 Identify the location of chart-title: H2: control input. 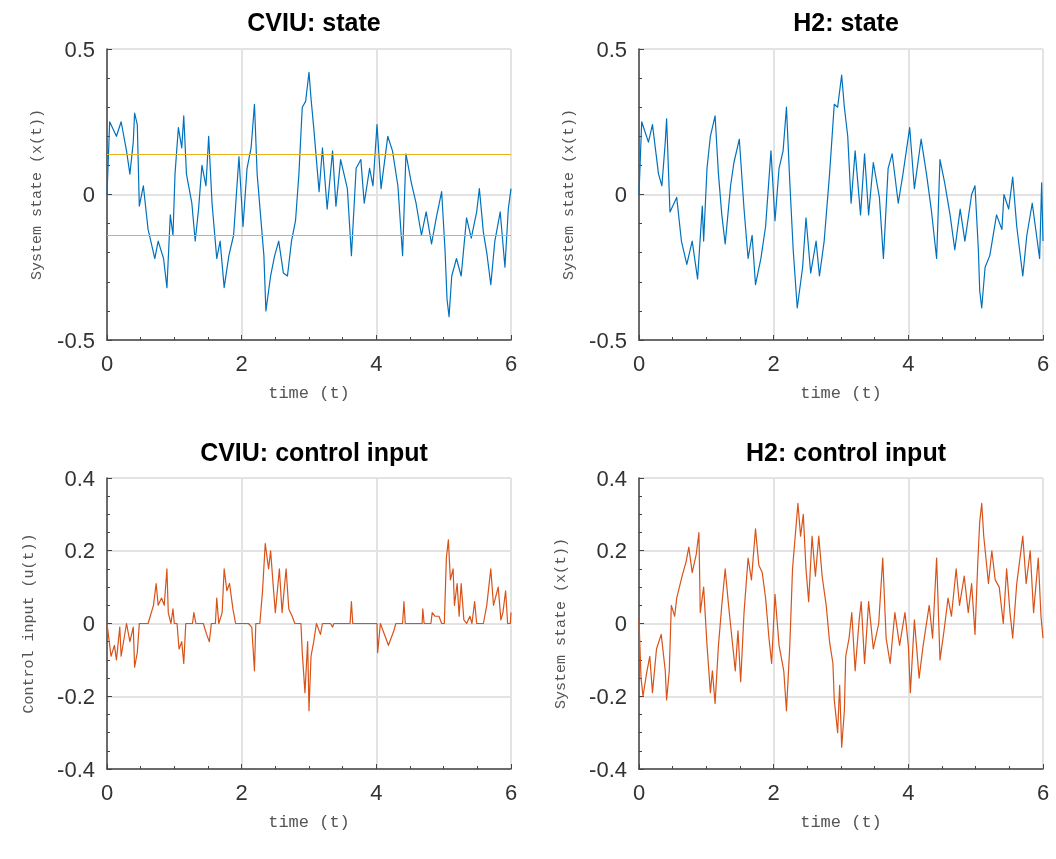
(846, 451).